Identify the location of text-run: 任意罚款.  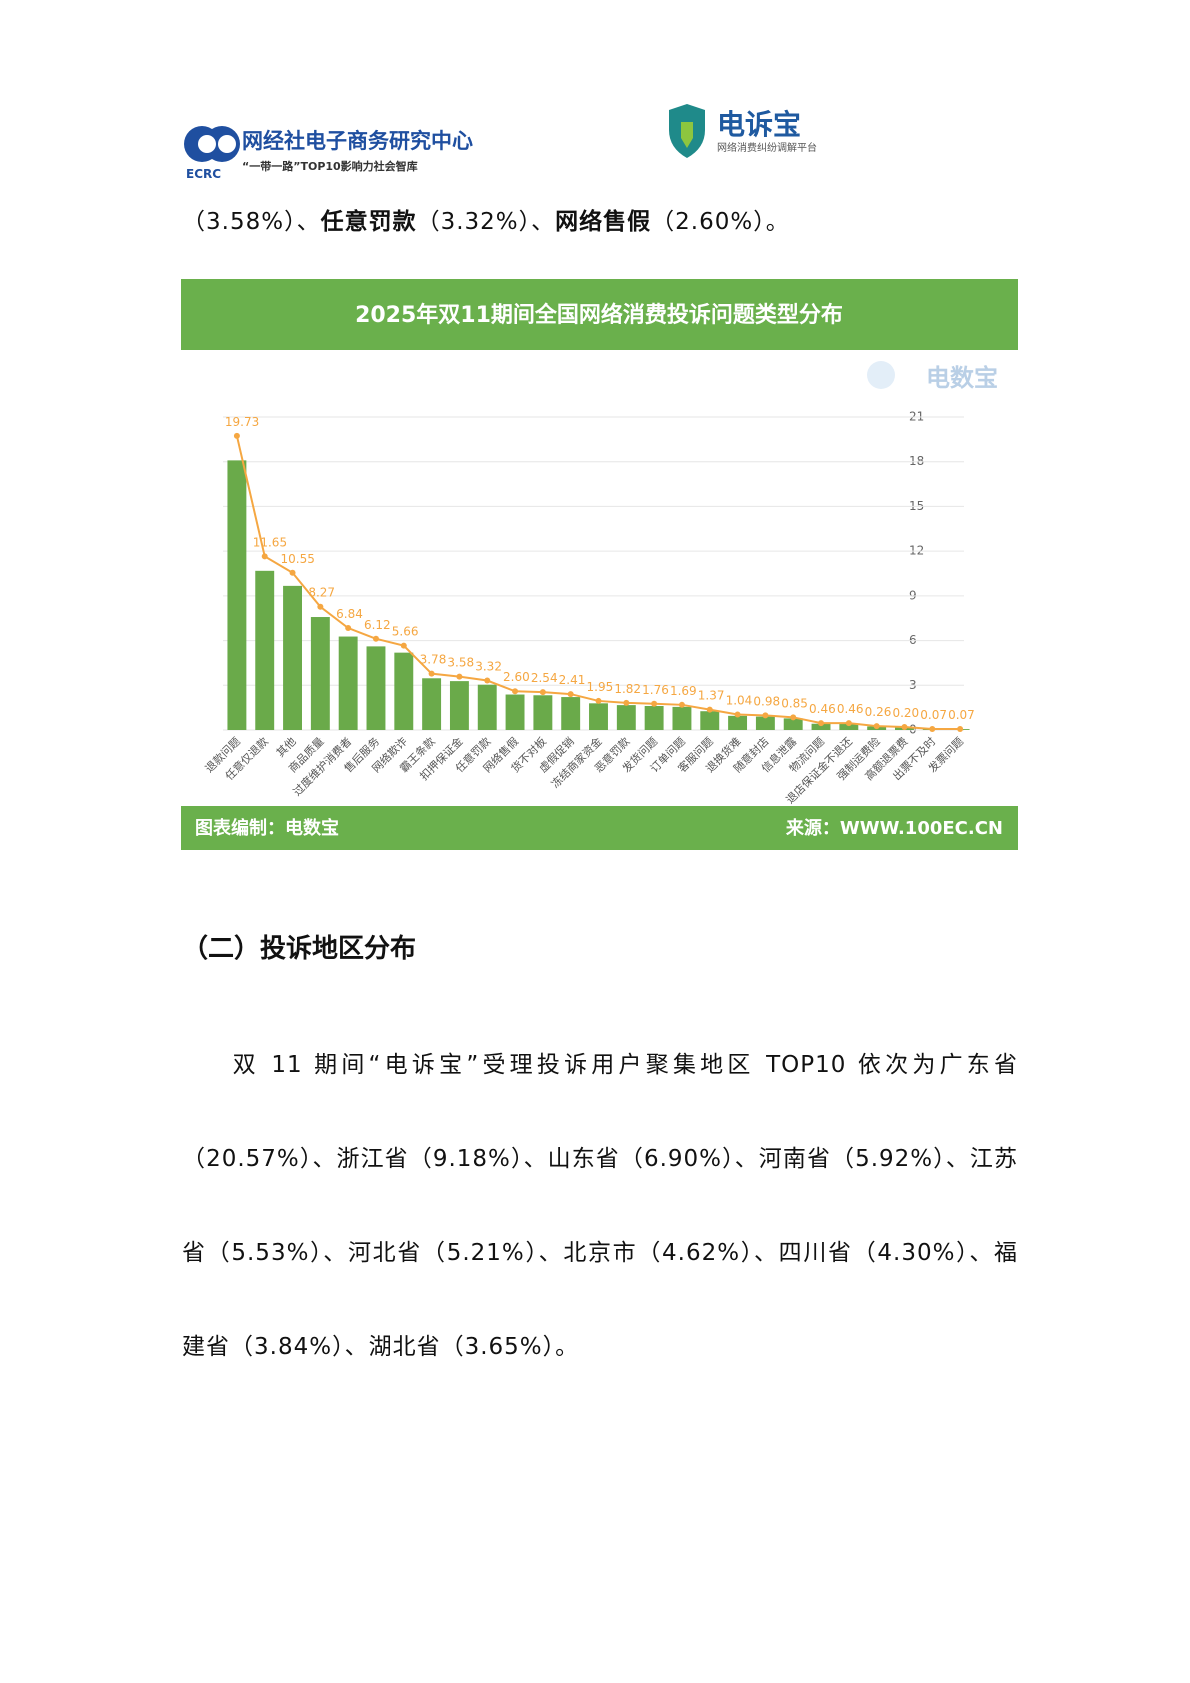
(368, 222).